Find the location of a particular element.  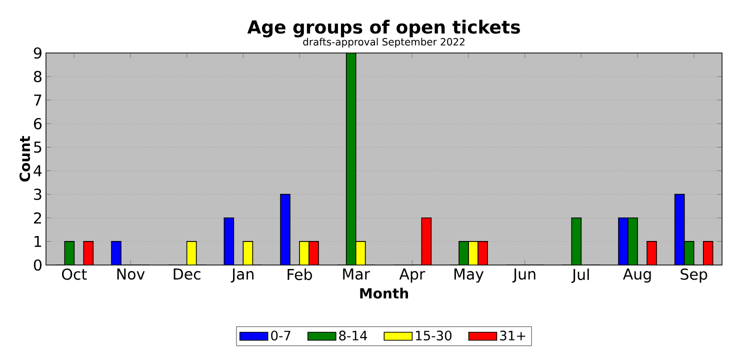

y-tick-label: 2 is located at coordinates (37, 218).